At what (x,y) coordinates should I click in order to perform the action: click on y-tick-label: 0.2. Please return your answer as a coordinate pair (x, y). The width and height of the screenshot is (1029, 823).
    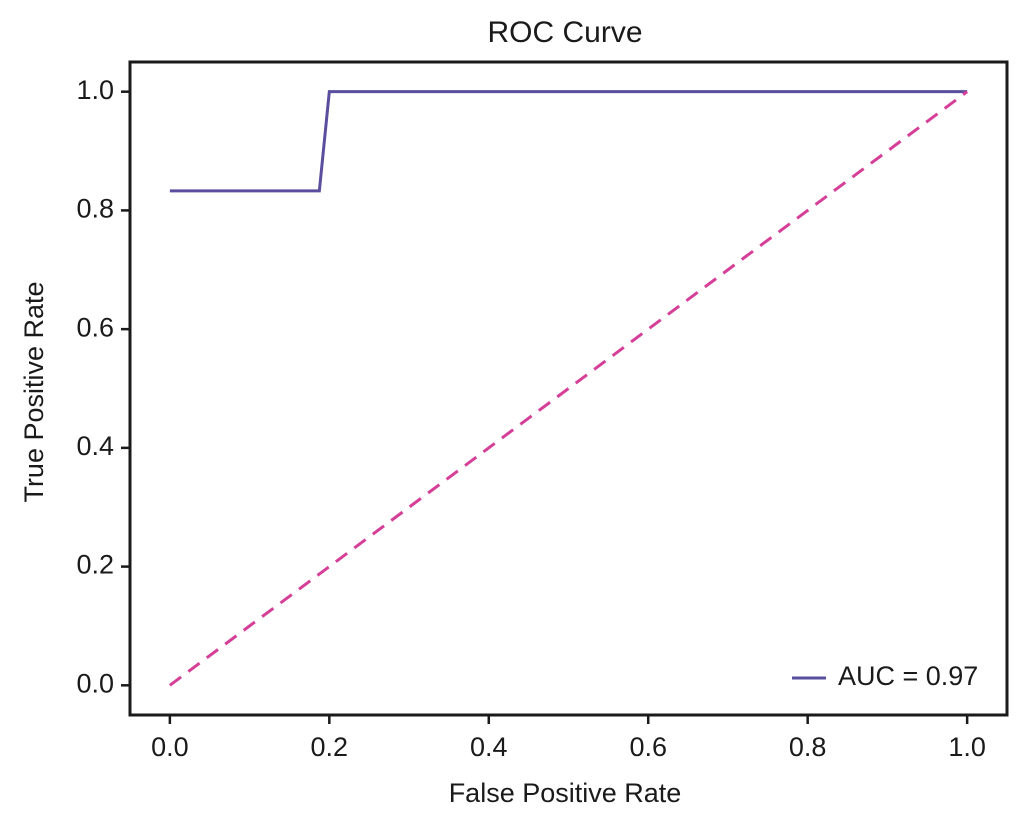
    Looking at the image, I should click on (95, 565).